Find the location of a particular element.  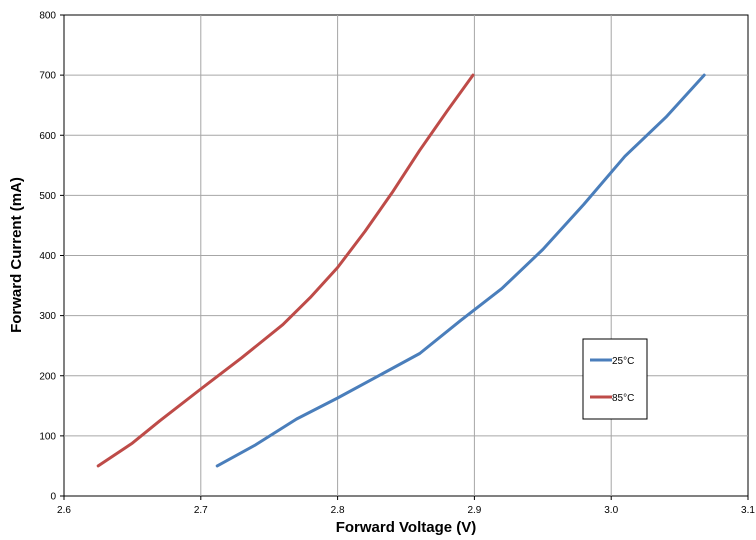

y-tick-label: 600 is located at coordinates (47, 136).